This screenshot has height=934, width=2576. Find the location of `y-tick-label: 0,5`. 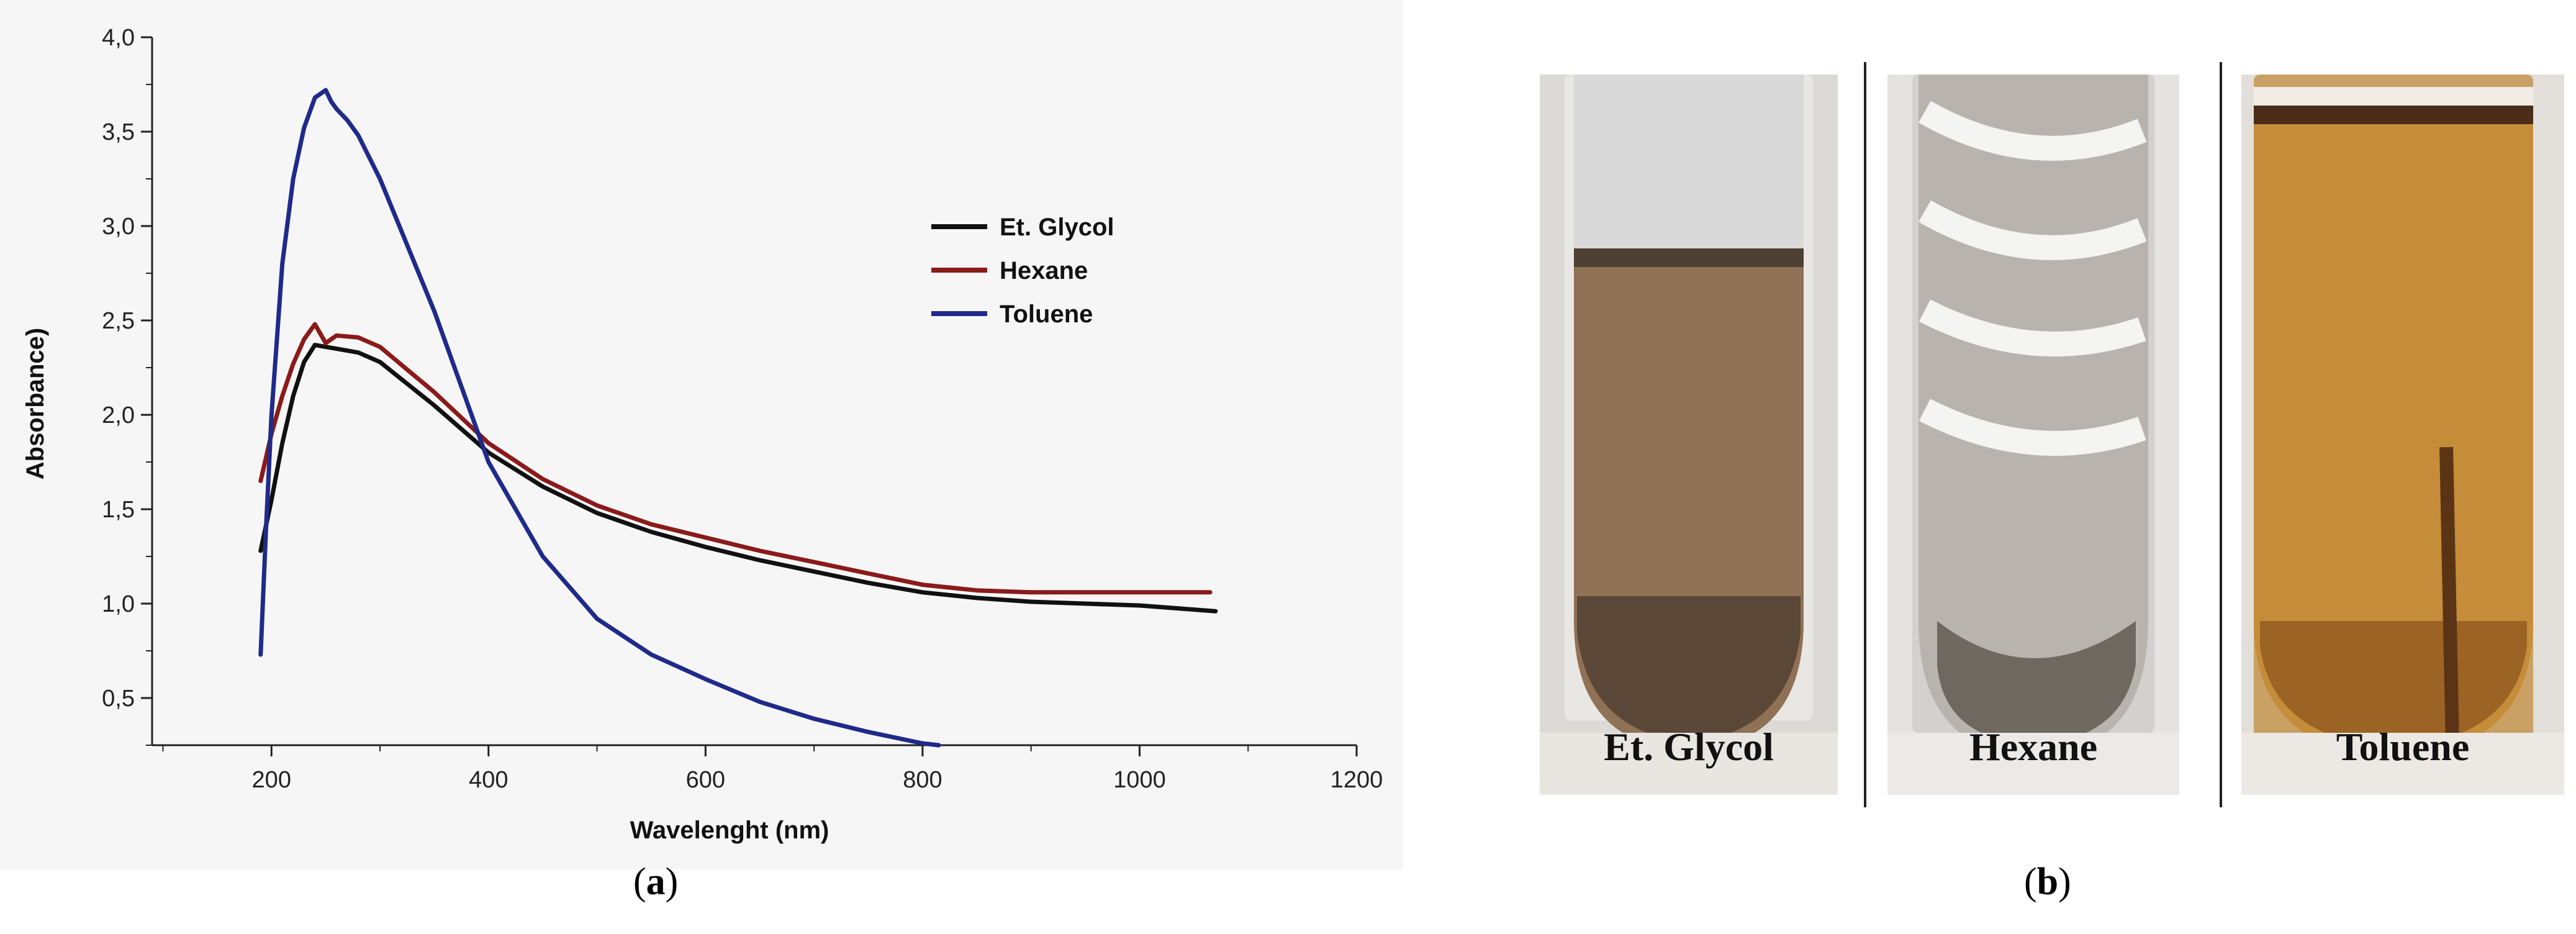

y-tick-label: 0,5 is located at coordinates (118, 699).